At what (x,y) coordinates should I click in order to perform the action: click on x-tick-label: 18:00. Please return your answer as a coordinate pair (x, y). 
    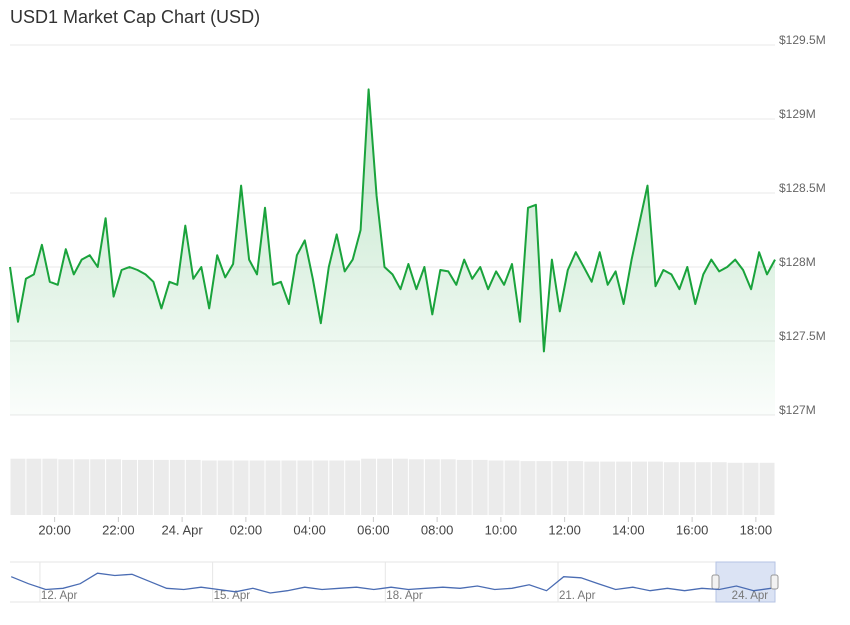
    Looking at the image, I should click on (756, 529).